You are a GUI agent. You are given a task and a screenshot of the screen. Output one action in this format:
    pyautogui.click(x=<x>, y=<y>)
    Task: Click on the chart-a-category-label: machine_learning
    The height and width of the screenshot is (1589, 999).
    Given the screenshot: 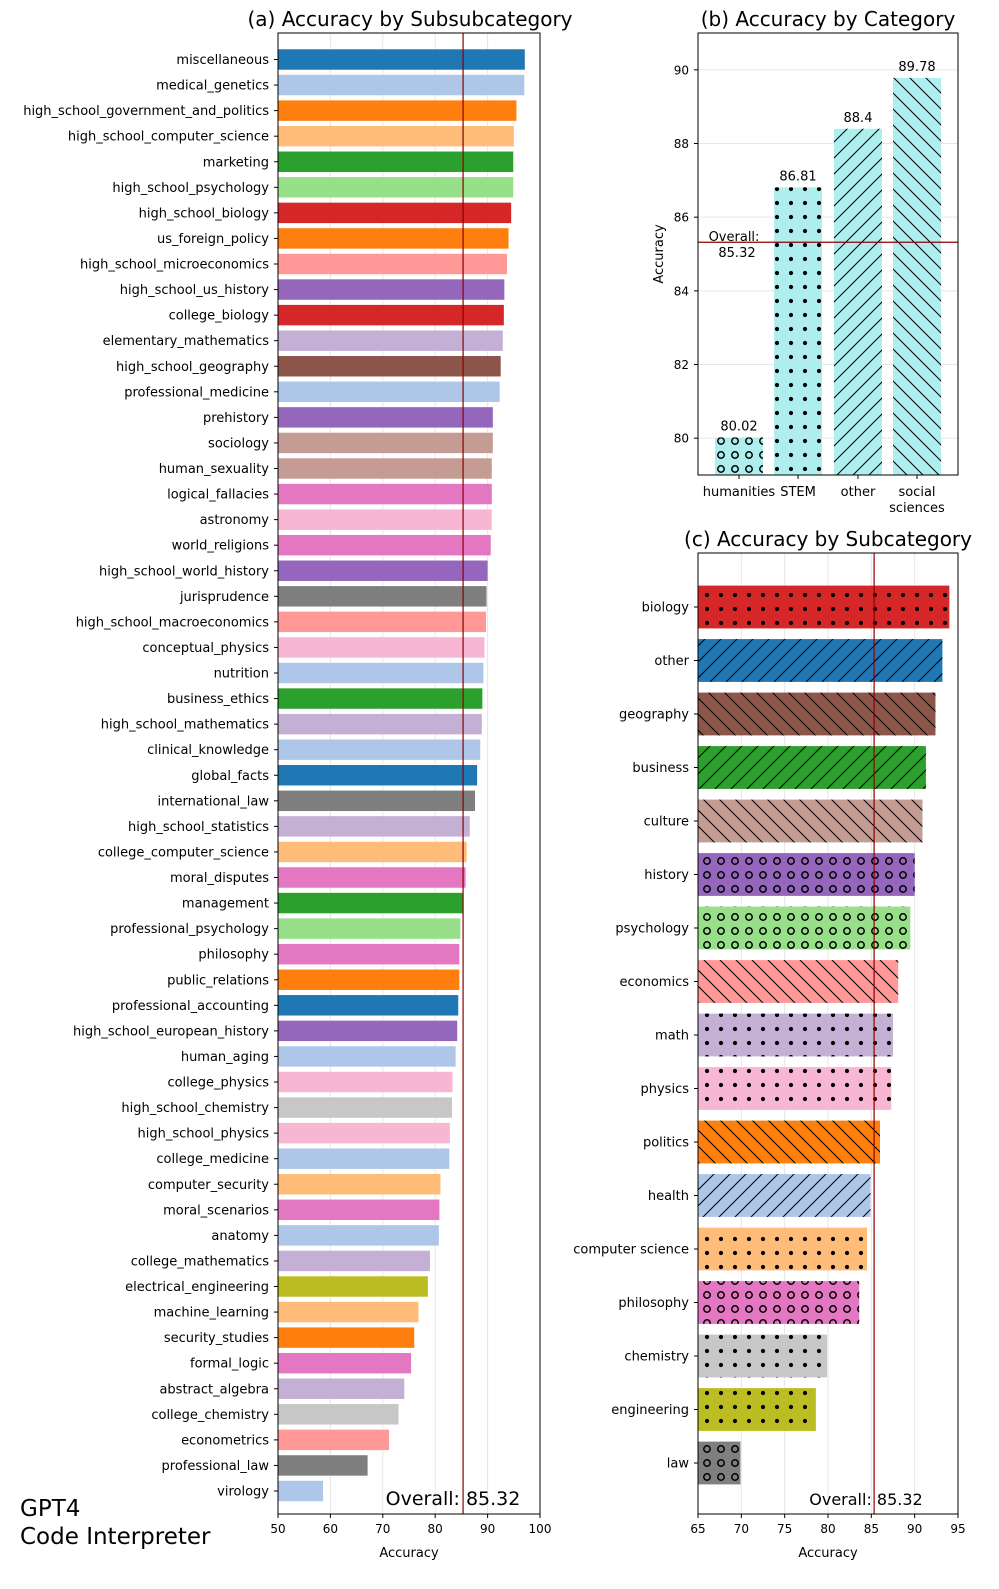 What is the action you would take?
    pyautogui.click(x=211, y=1313)
    